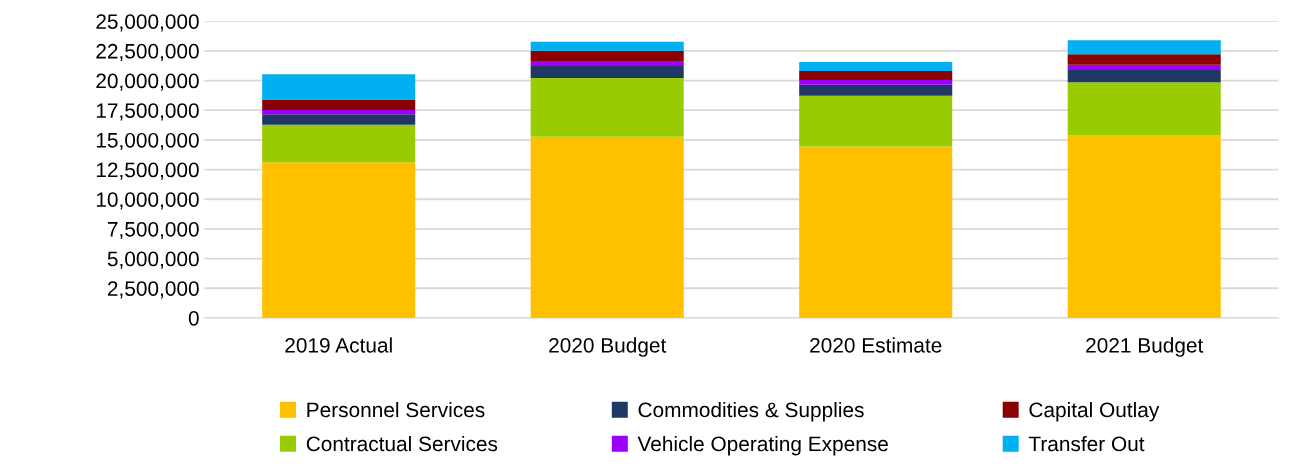  Describe the element at coordinates (402, 443) in the screenshot. I see `legend-label: Contractual Services` at that location.